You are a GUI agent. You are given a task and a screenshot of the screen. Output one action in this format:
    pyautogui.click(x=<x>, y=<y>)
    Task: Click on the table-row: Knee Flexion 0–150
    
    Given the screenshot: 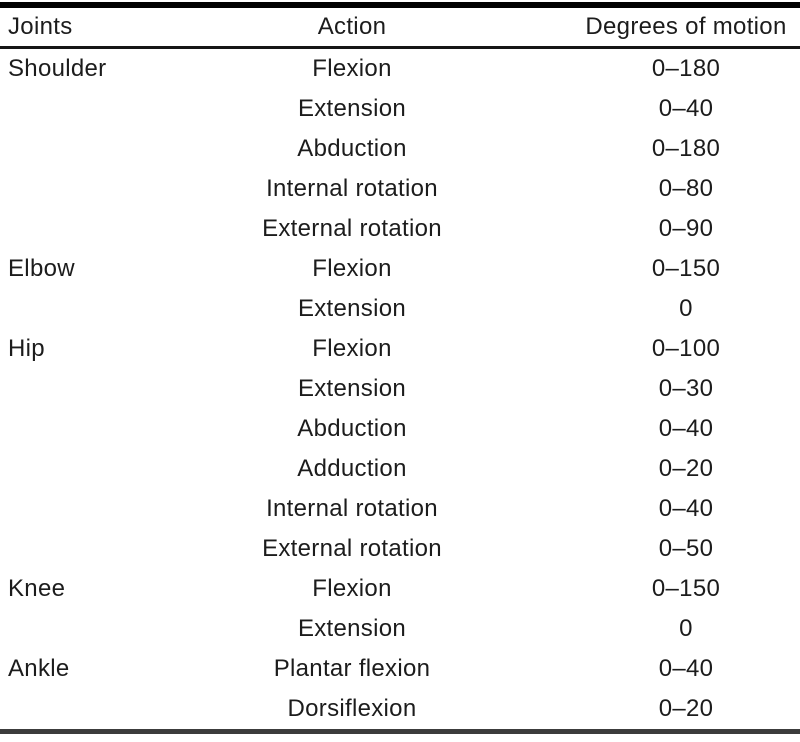 What is the action you would take?
    pyautogui.click(x=400, y=589)
    